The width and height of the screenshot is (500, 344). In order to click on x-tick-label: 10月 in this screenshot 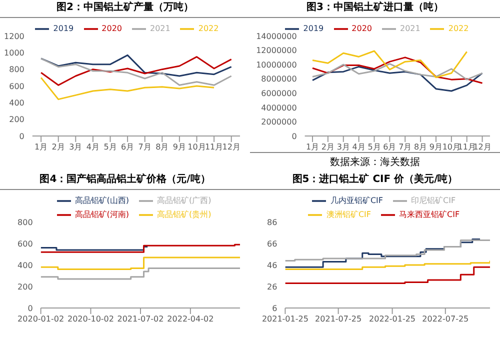, I will do `click(197, 147)`.